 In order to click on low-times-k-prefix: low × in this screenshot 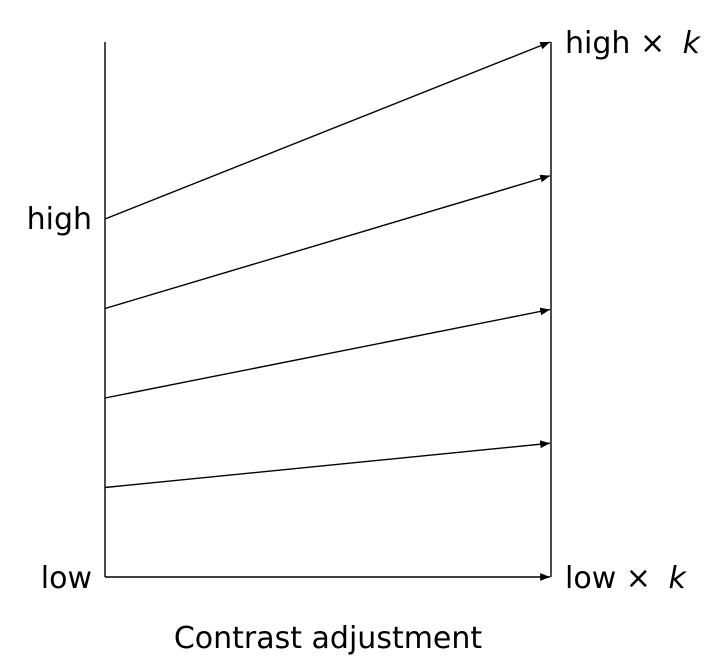, I will do `click(608, 578)`.